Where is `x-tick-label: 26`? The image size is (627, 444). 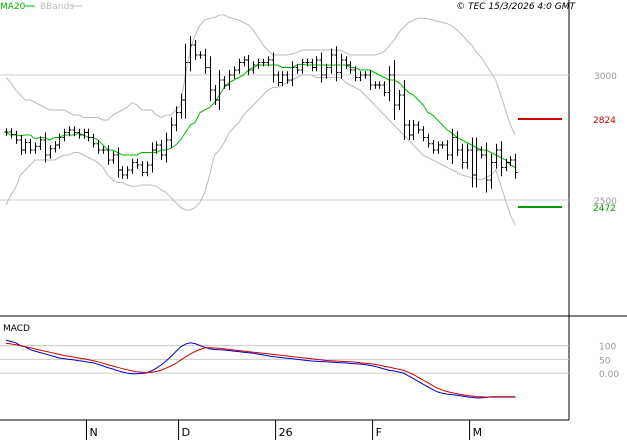 x-tick-label: 26 is located at coordinates (286, 432).